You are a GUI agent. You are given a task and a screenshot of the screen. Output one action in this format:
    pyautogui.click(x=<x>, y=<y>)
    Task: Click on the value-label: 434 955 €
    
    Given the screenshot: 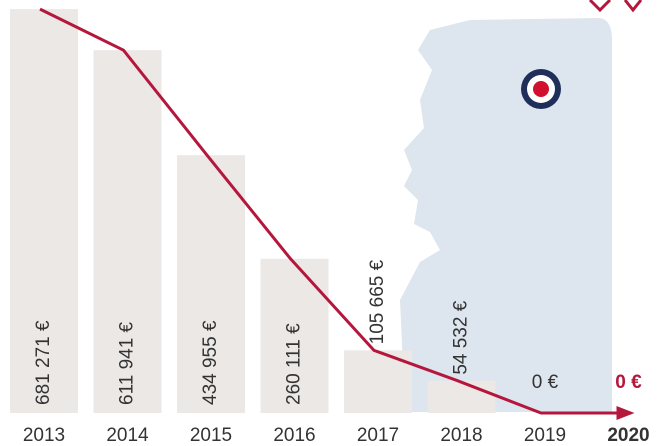 What is the action you would take?
    pyautogui.click(x=210, y=362)
    